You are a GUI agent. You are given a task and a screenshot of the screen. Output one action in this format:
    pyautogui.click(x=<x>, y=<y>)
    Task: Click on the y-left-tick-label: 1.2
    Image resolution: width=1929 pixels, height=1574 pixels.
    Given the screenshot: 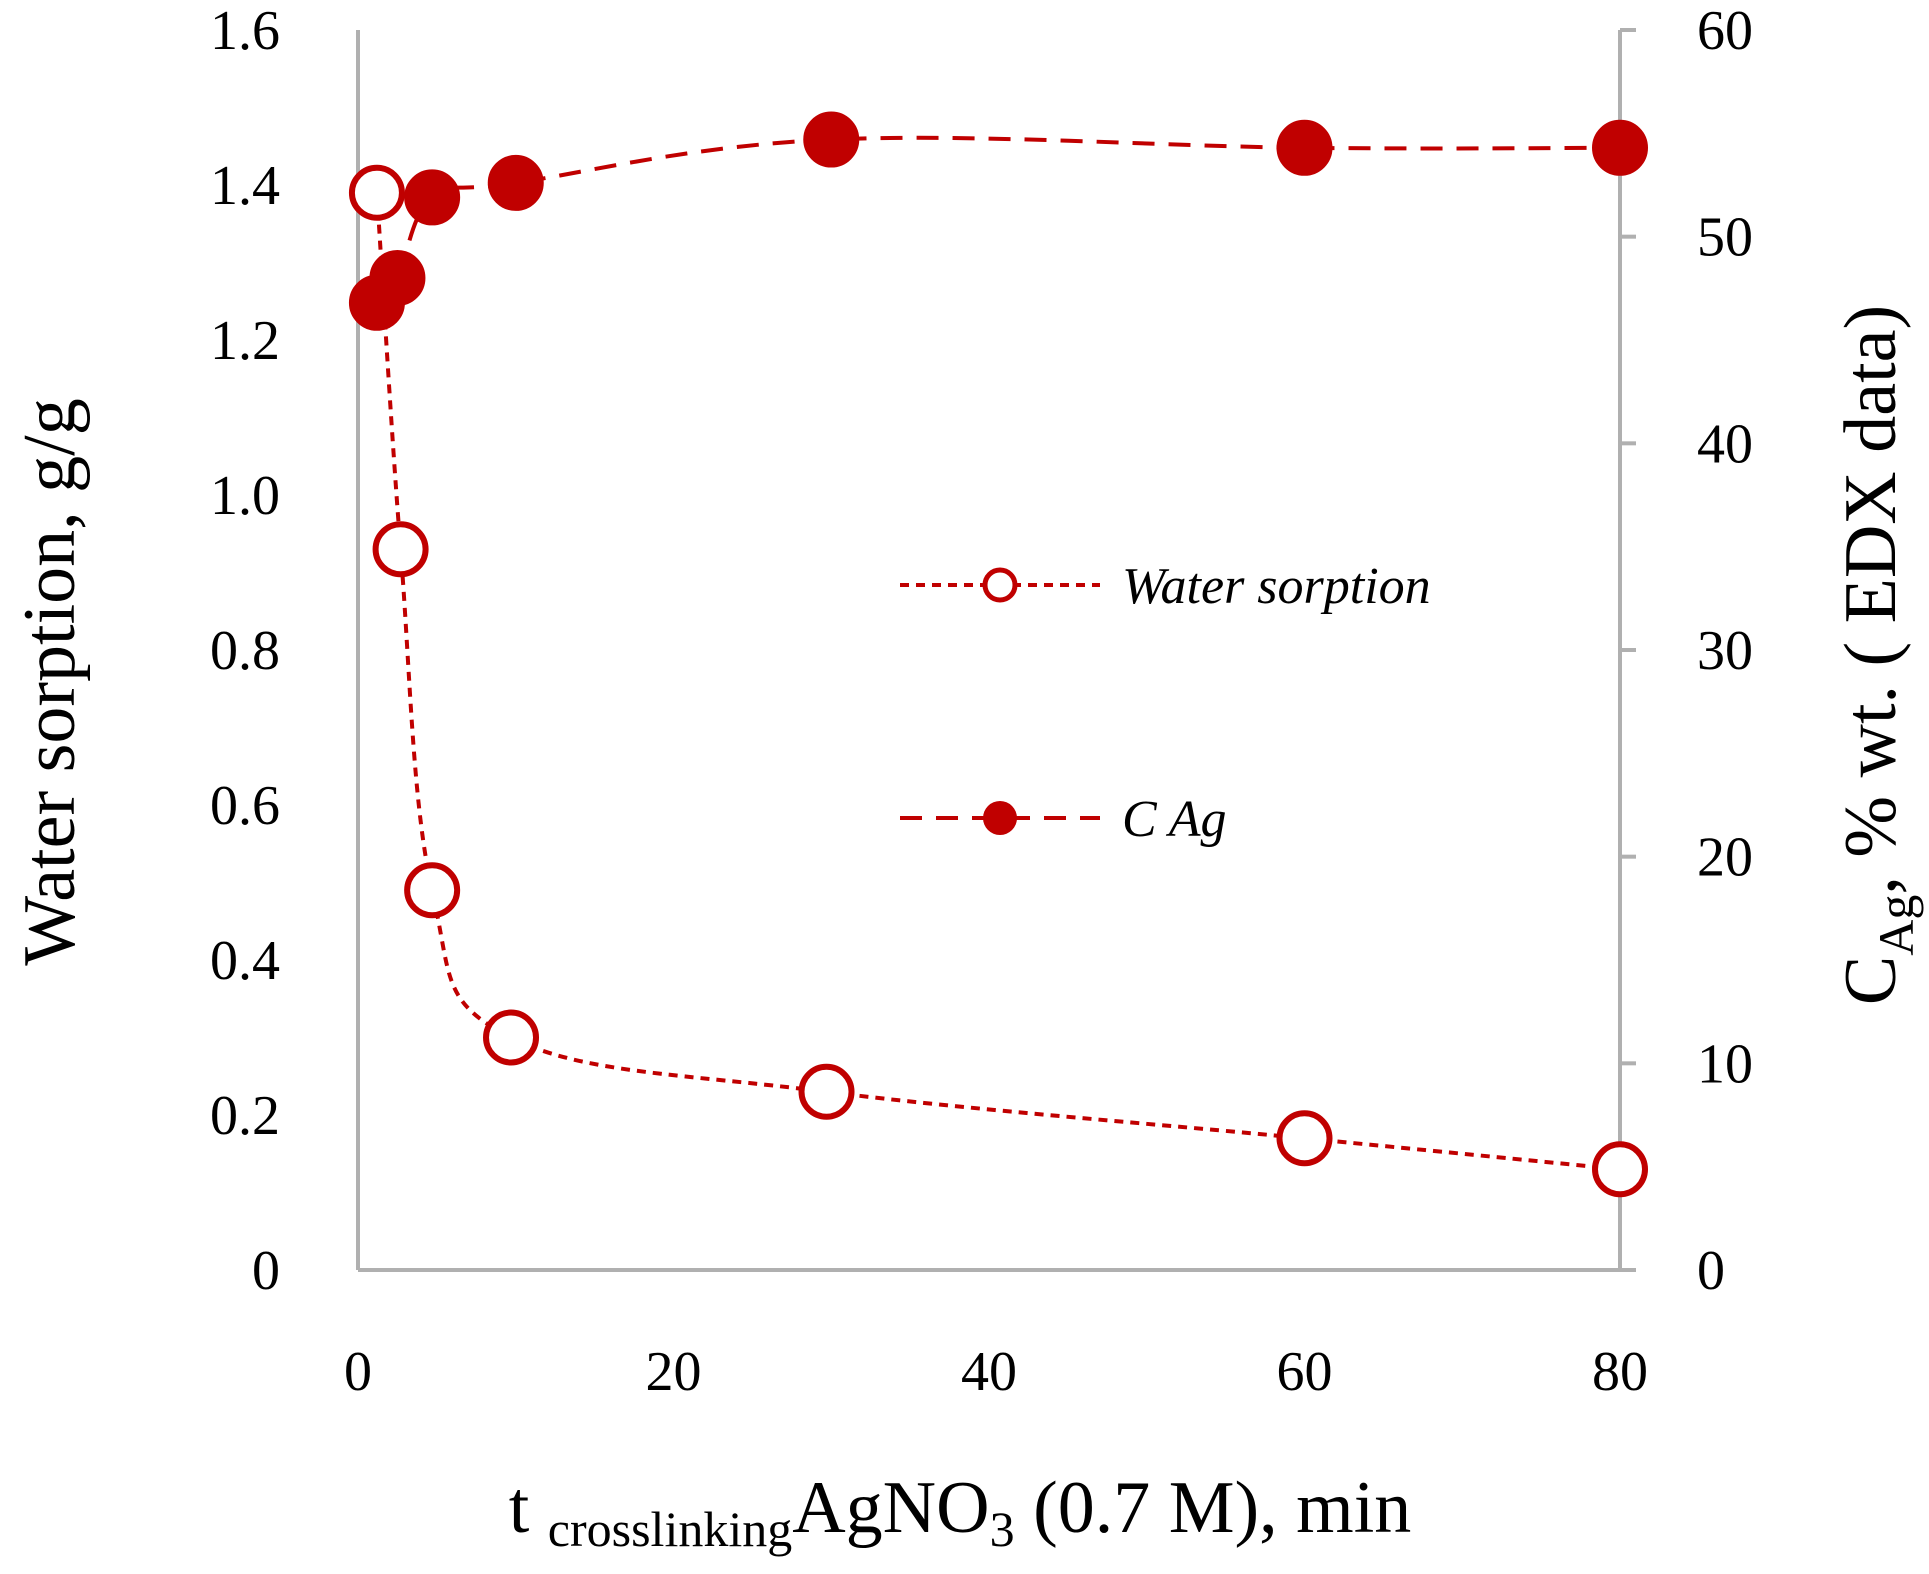 What is the action you would take?
    pyautogui.click(x=245, y=341)
    